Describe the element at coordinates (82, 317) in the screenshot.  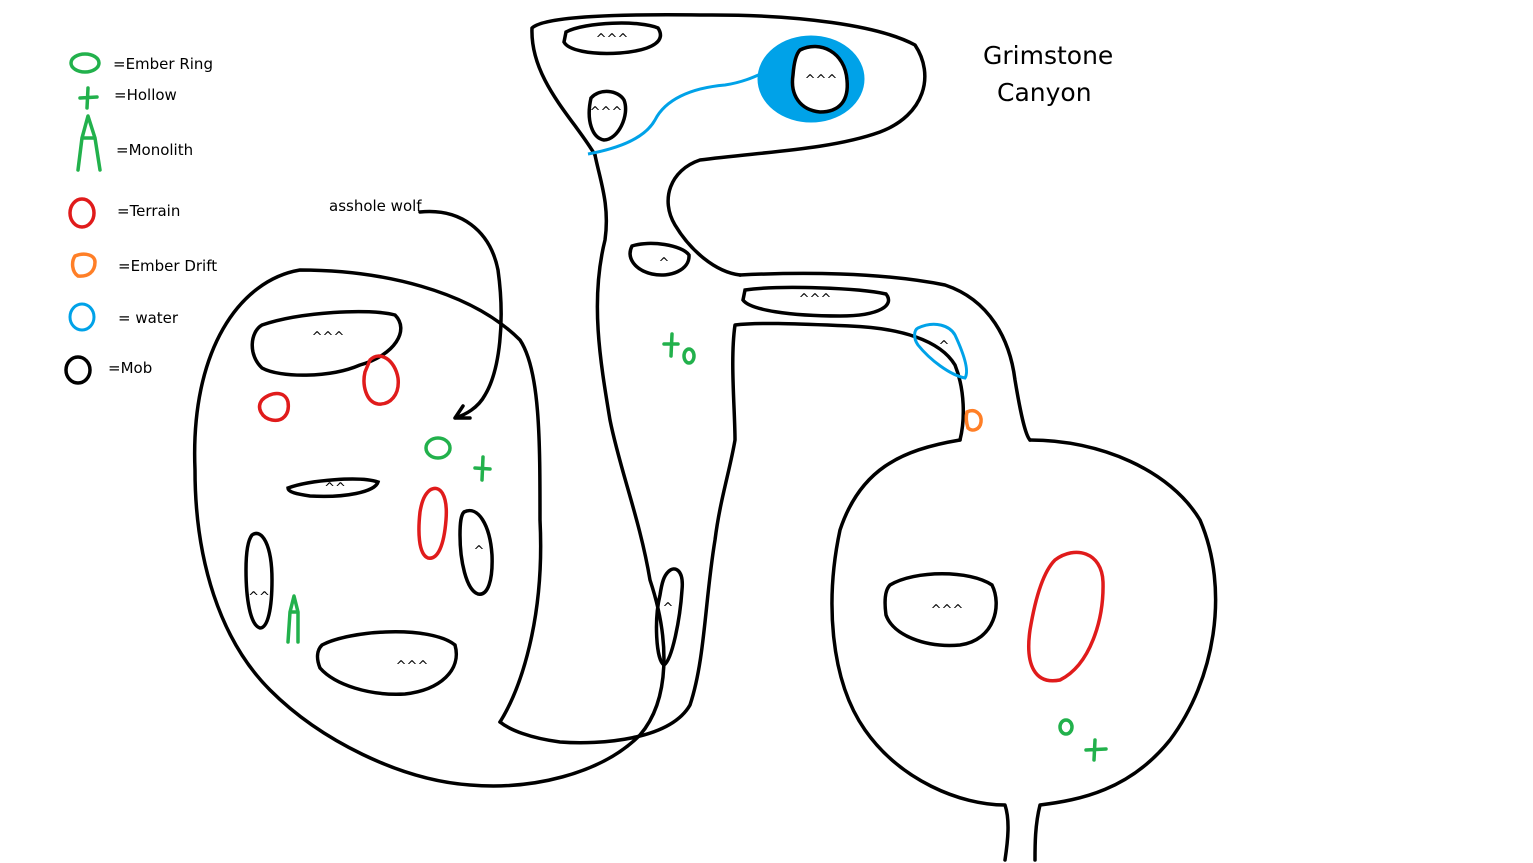
I see `water-icon` at that location.